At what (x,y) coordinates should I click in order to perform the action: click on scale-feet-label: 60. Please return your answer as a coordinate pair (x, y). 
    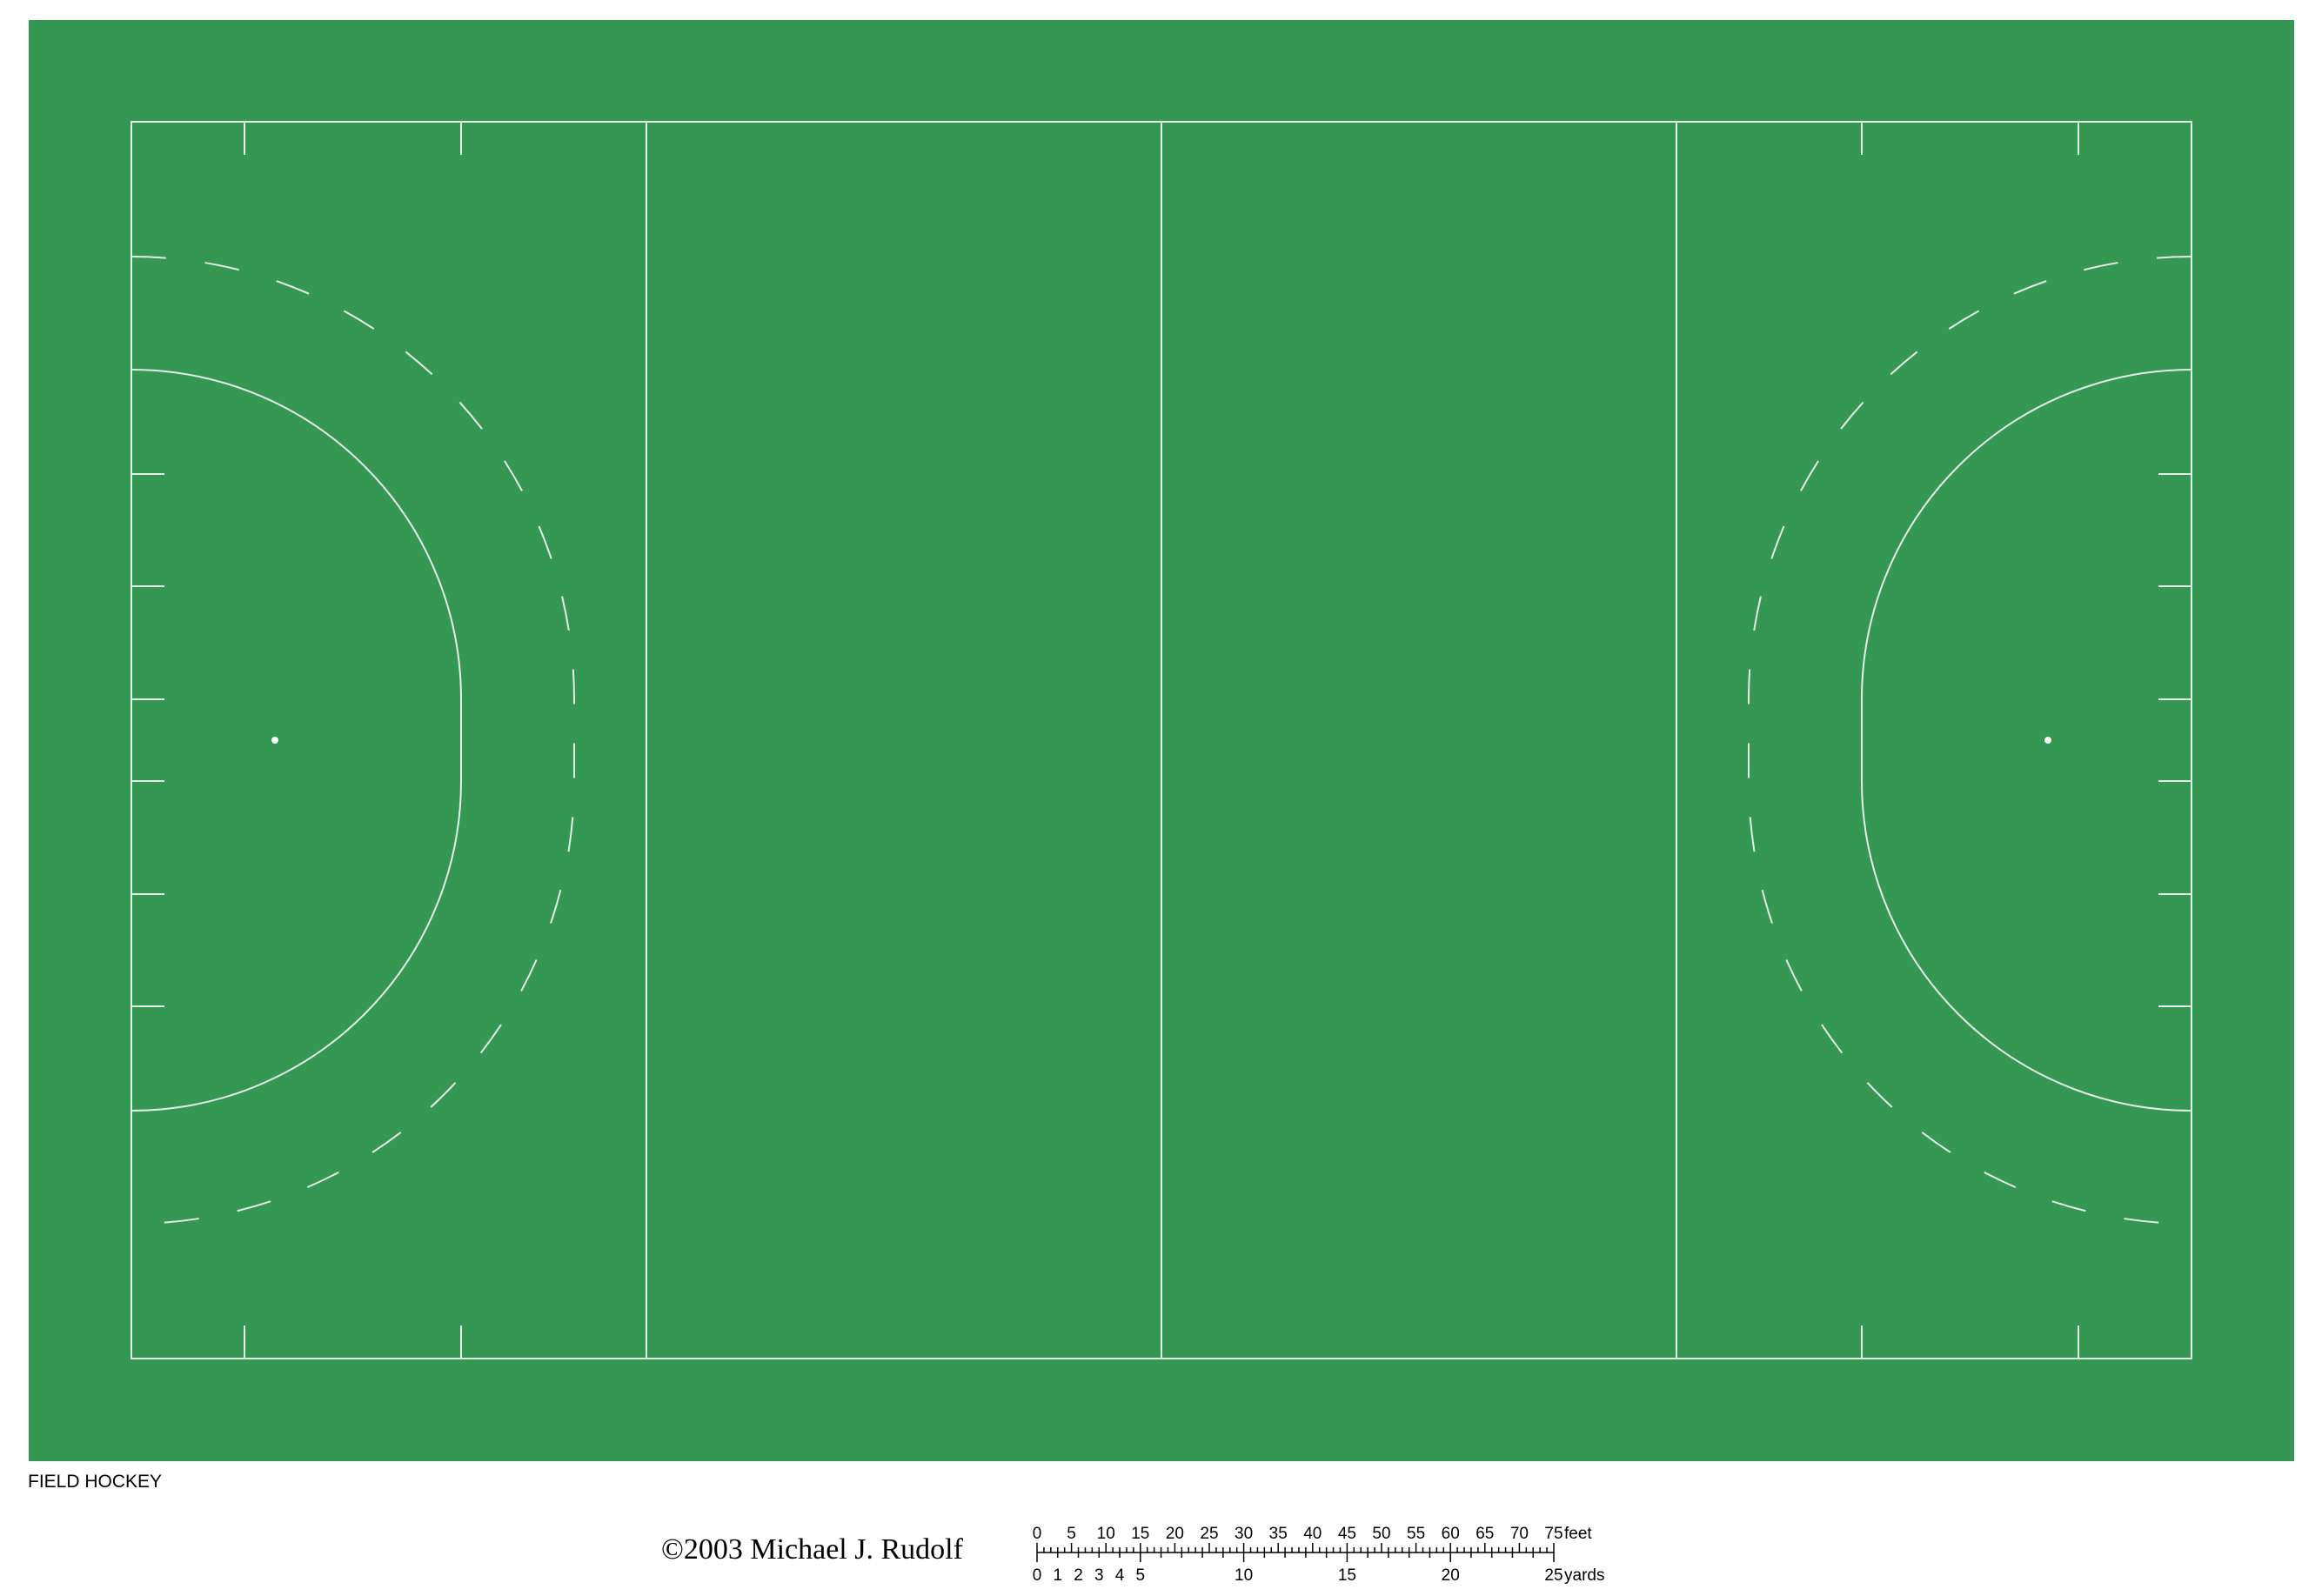
    Looking at the image, I should click on (1451, 1534).